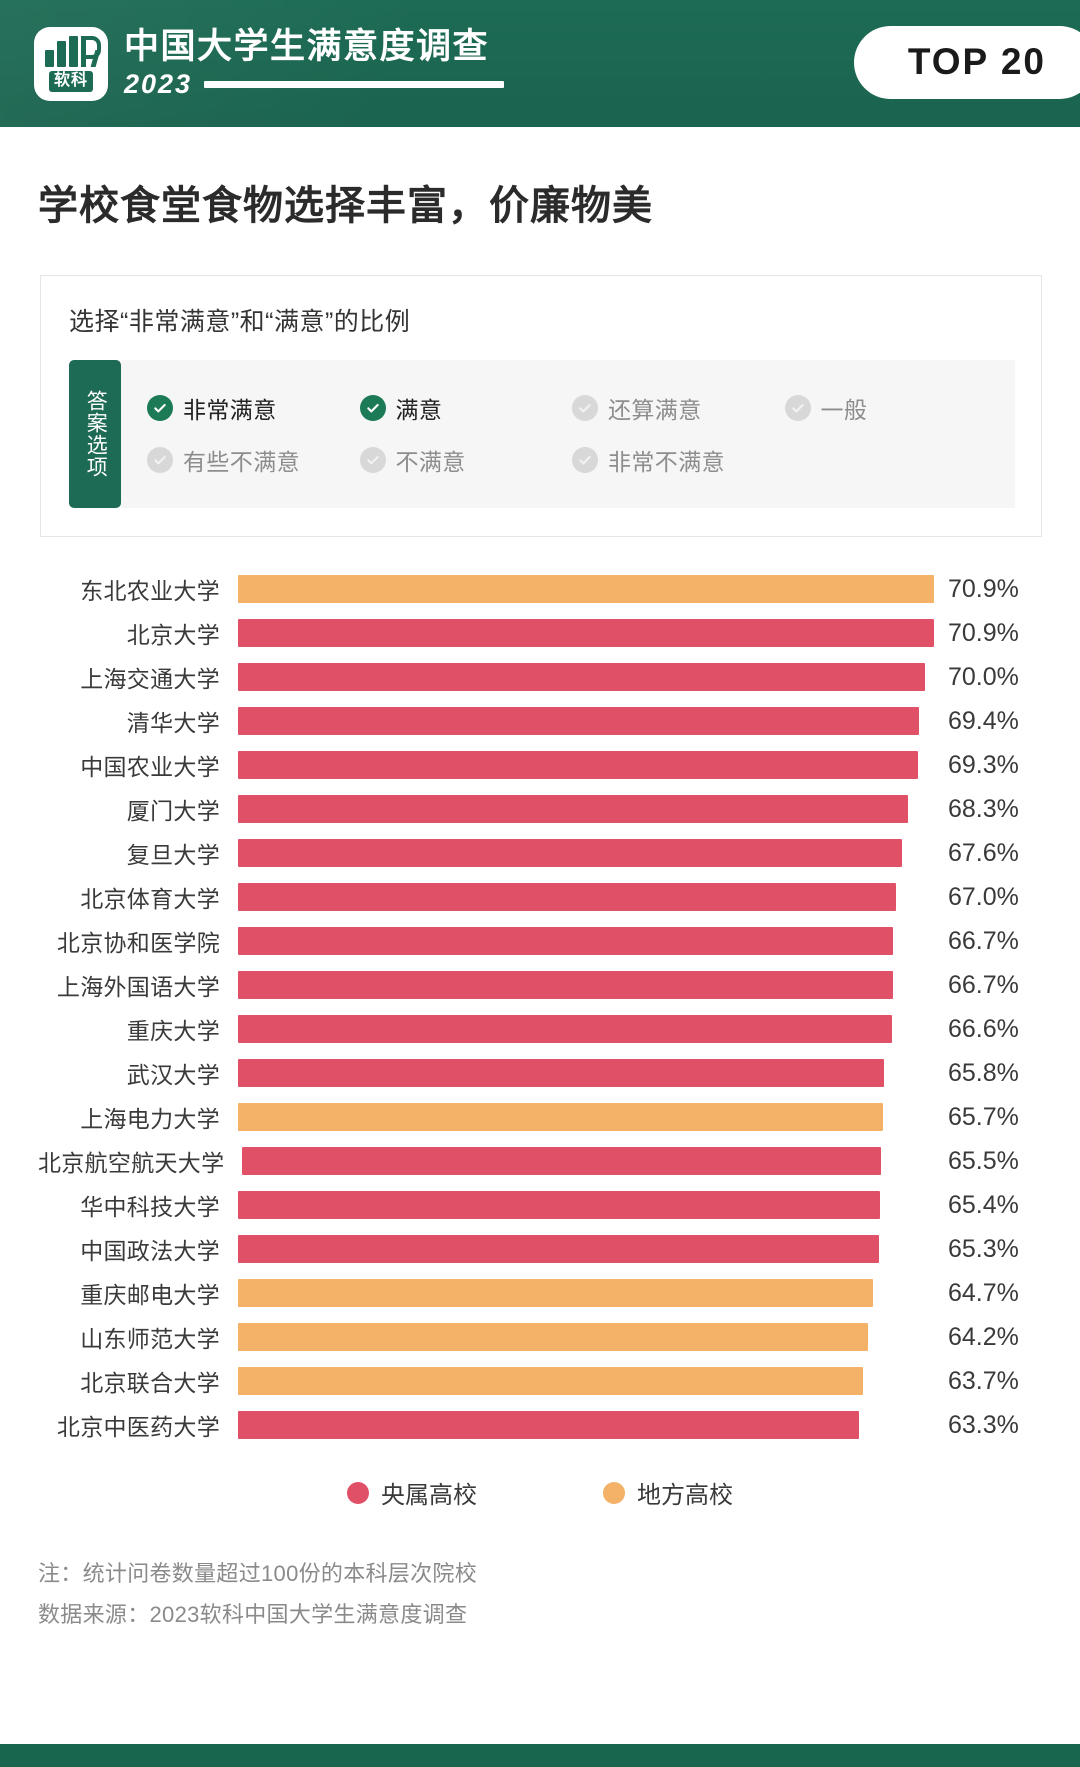  Describe the element at coordinates (241, 462) in the screenshot. I see `option-label: 有些不满意` at that location.